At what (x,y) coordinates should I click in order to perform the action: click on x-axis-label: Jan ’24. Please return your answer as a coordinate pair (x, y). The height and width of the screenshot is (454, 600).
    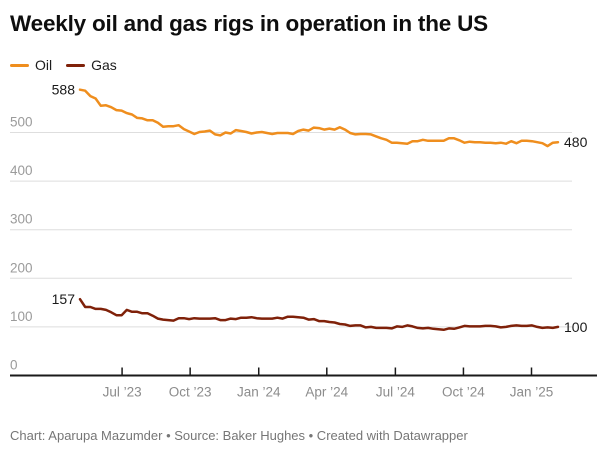
    Looking at the image, I should click on (259, 392).